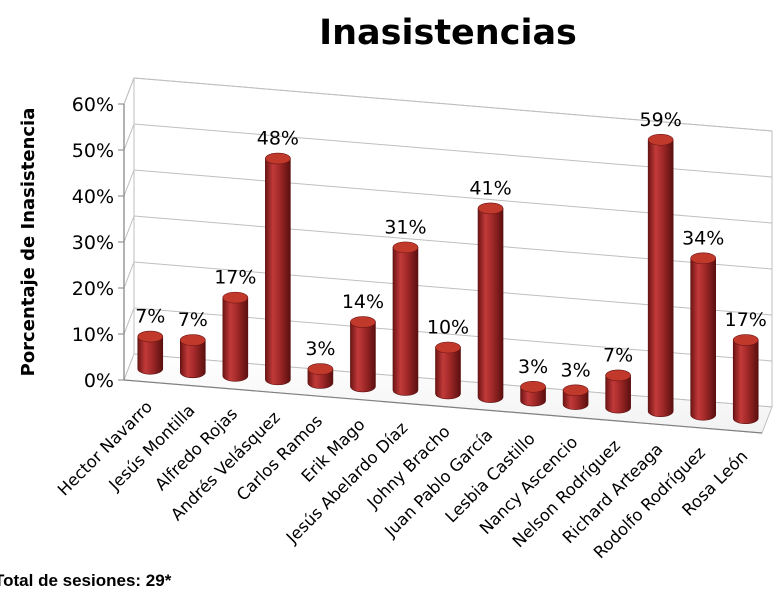 The image size is (779, 596). Describe the element at coordinates (453, 104) in the screenshot. I see `gridline` at that location.